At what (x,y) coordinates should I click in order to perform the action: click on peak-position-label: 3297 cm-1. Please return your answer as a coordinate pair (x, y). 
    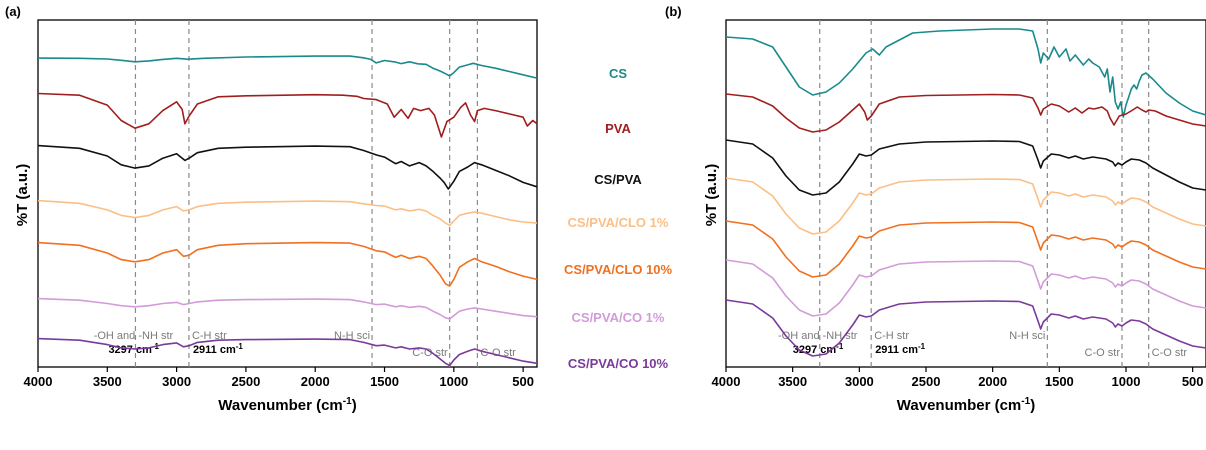
    Looking at the image, I should click on (818, 349).